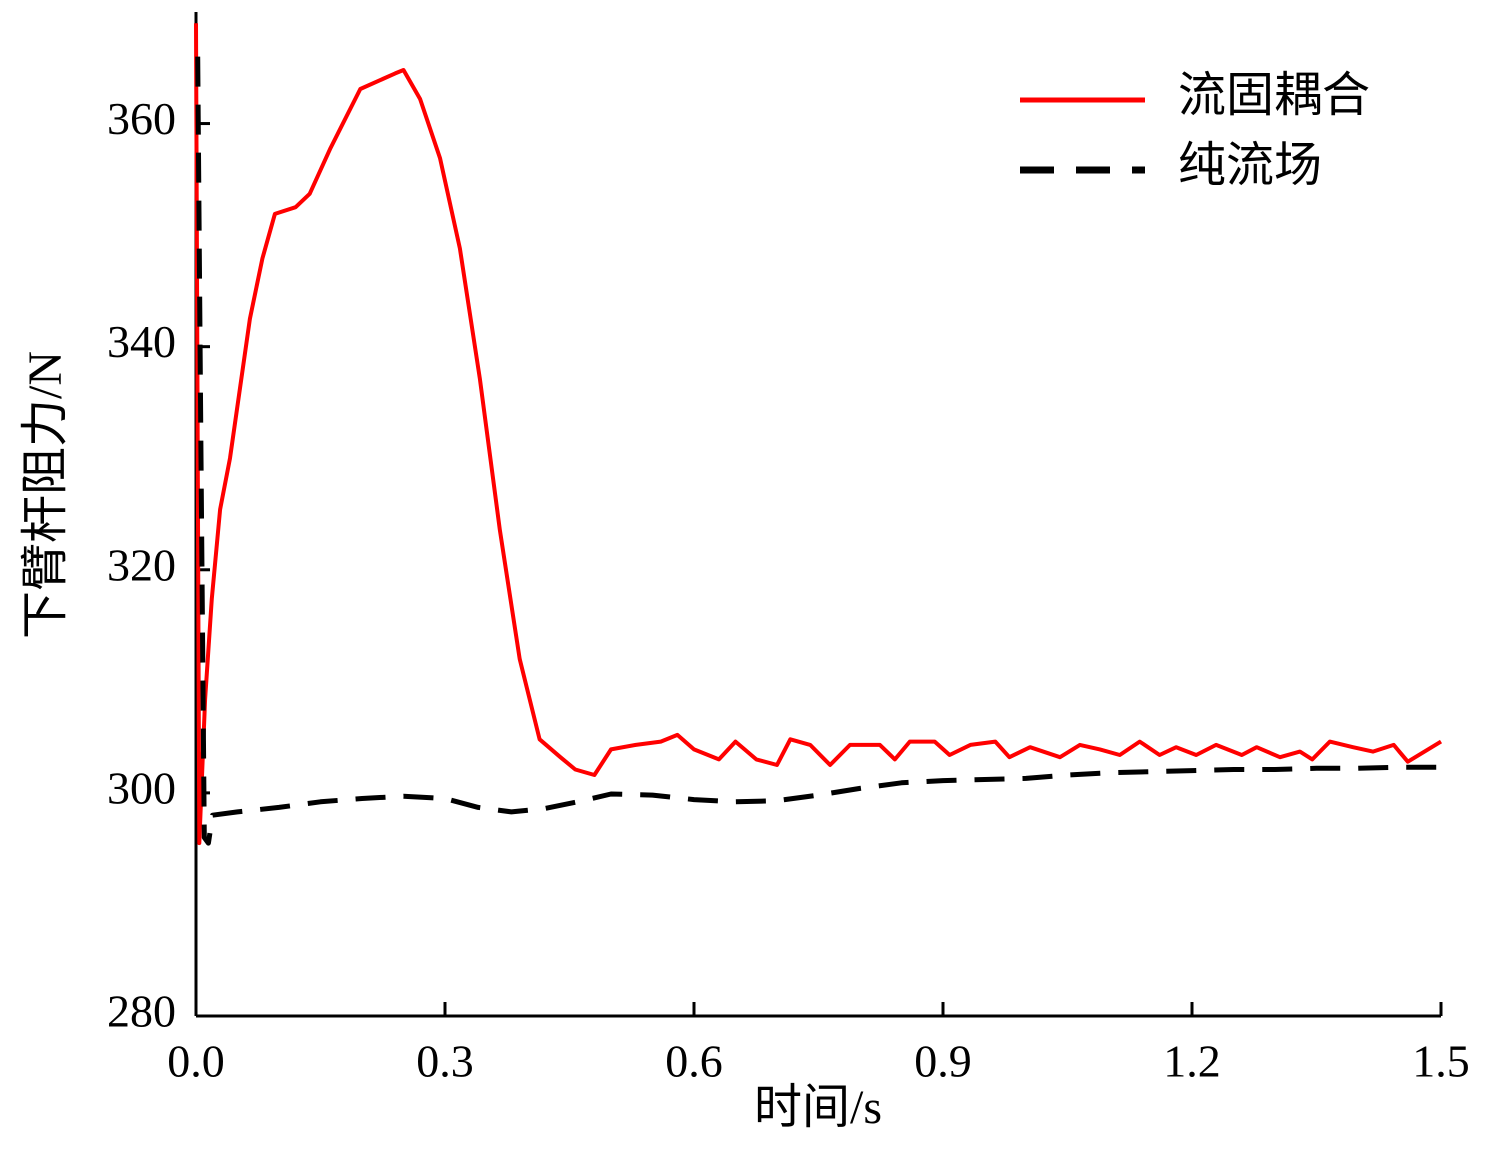 The width and height of the screenshot is (1489, 1157). What do you see at coordinates (141, 118) in the screenshot?
I see `y-tick-label: 360` at bounding box center [141, 118].